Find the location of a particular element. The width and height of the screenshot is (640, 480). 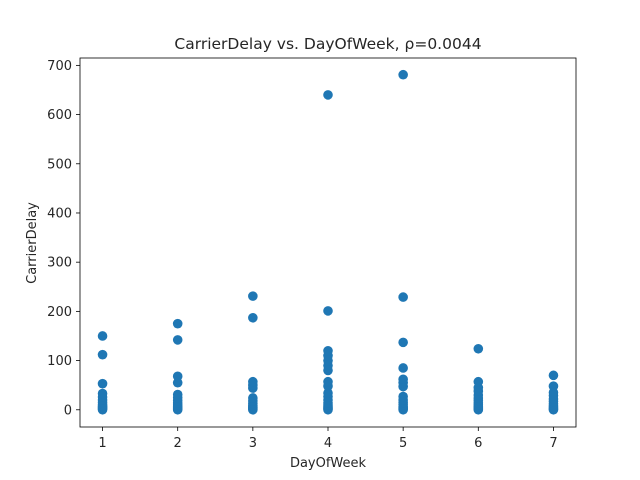

y-tick-label: 200 is located at coordinates (59, 312).